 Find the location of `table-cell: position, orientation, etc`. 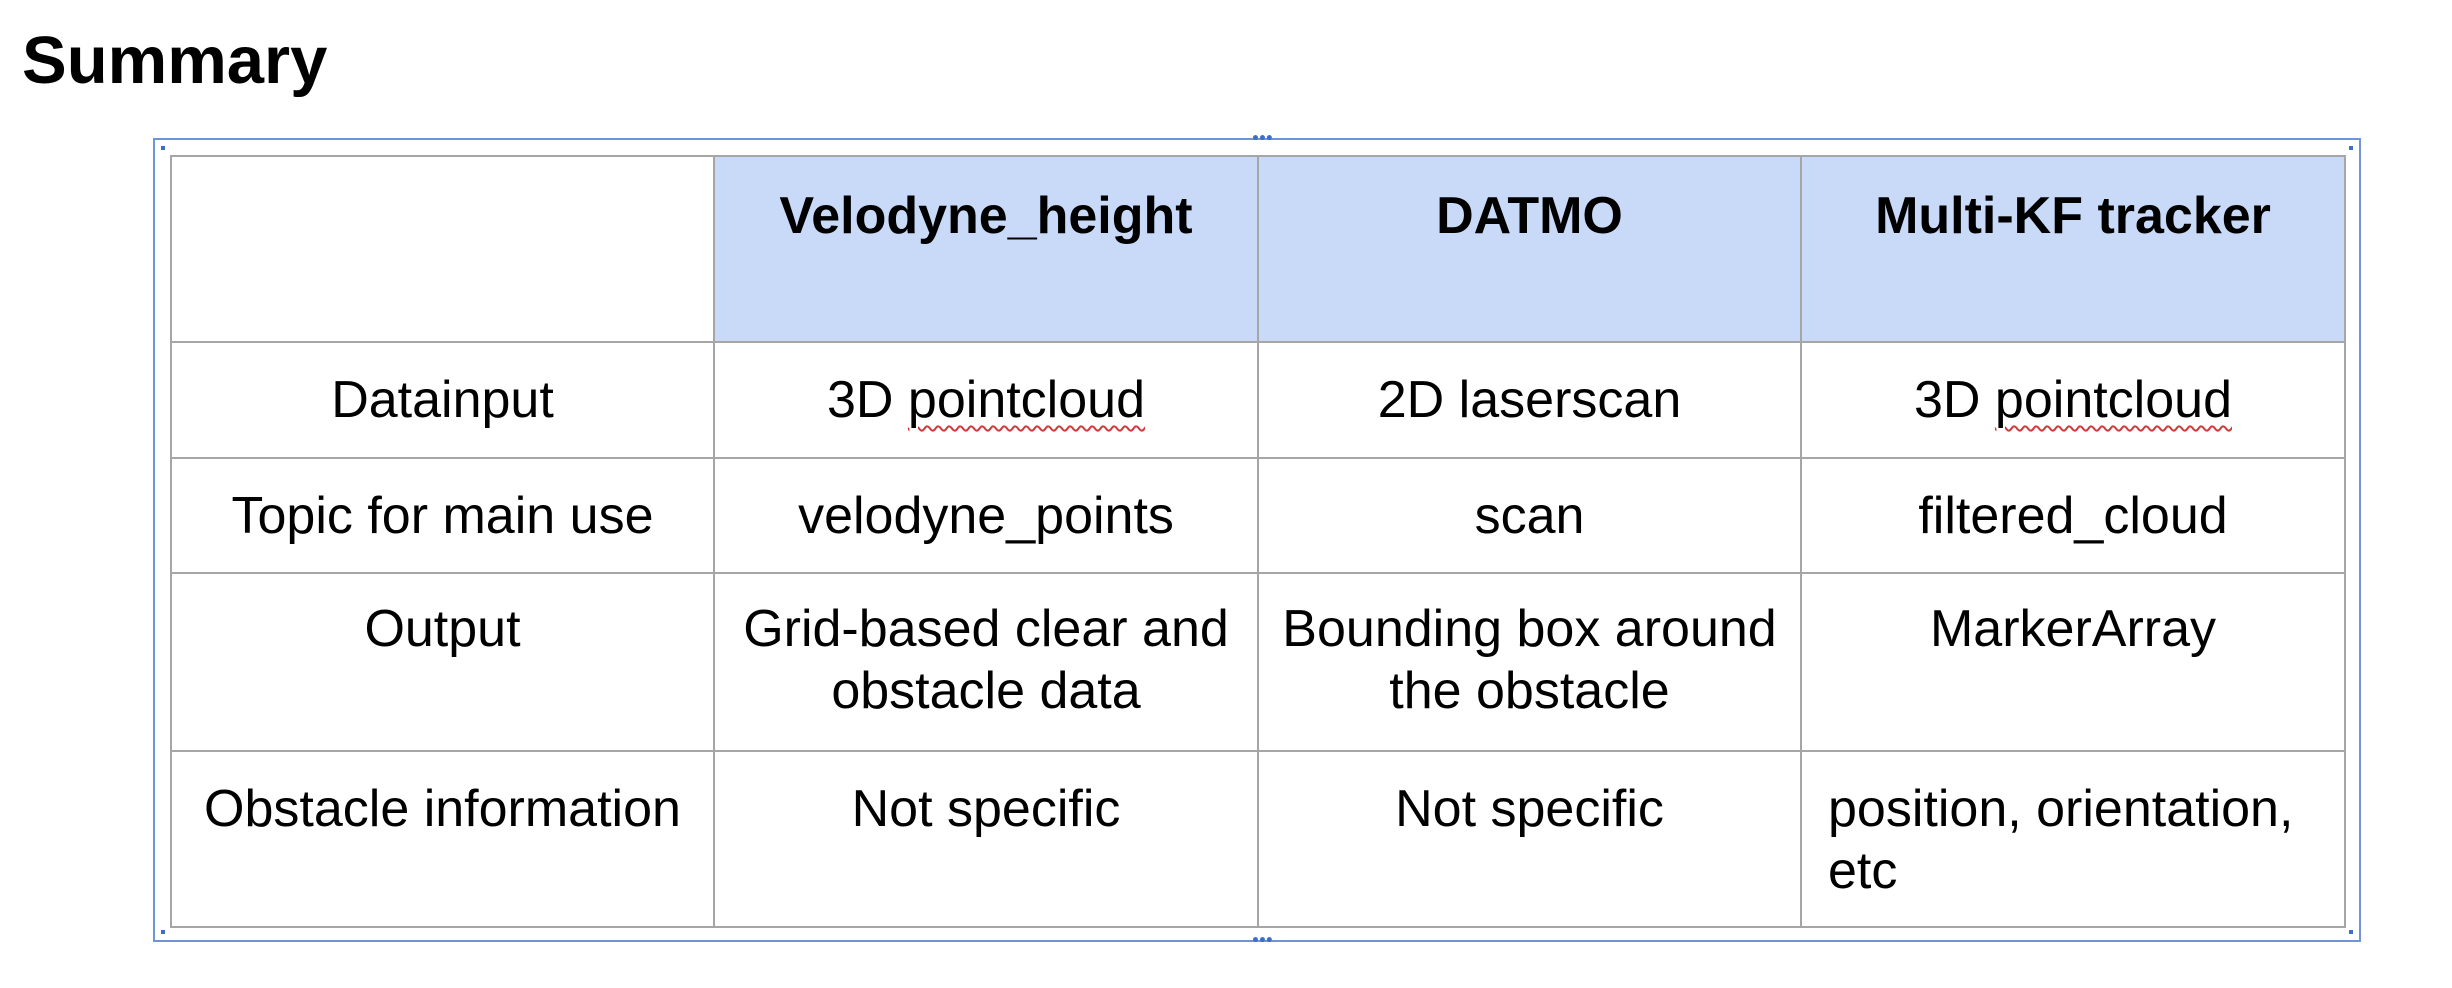

table-cell: position, orientation, etc is located at coordinates (2073, 839).